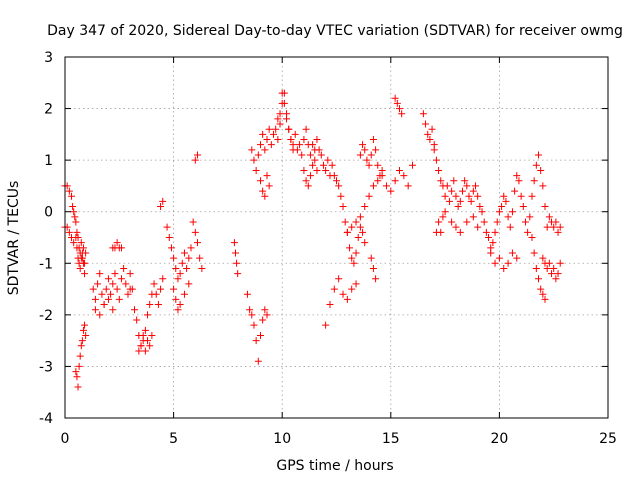  I want to click on y-tick-label: 2, so click(48, 110).